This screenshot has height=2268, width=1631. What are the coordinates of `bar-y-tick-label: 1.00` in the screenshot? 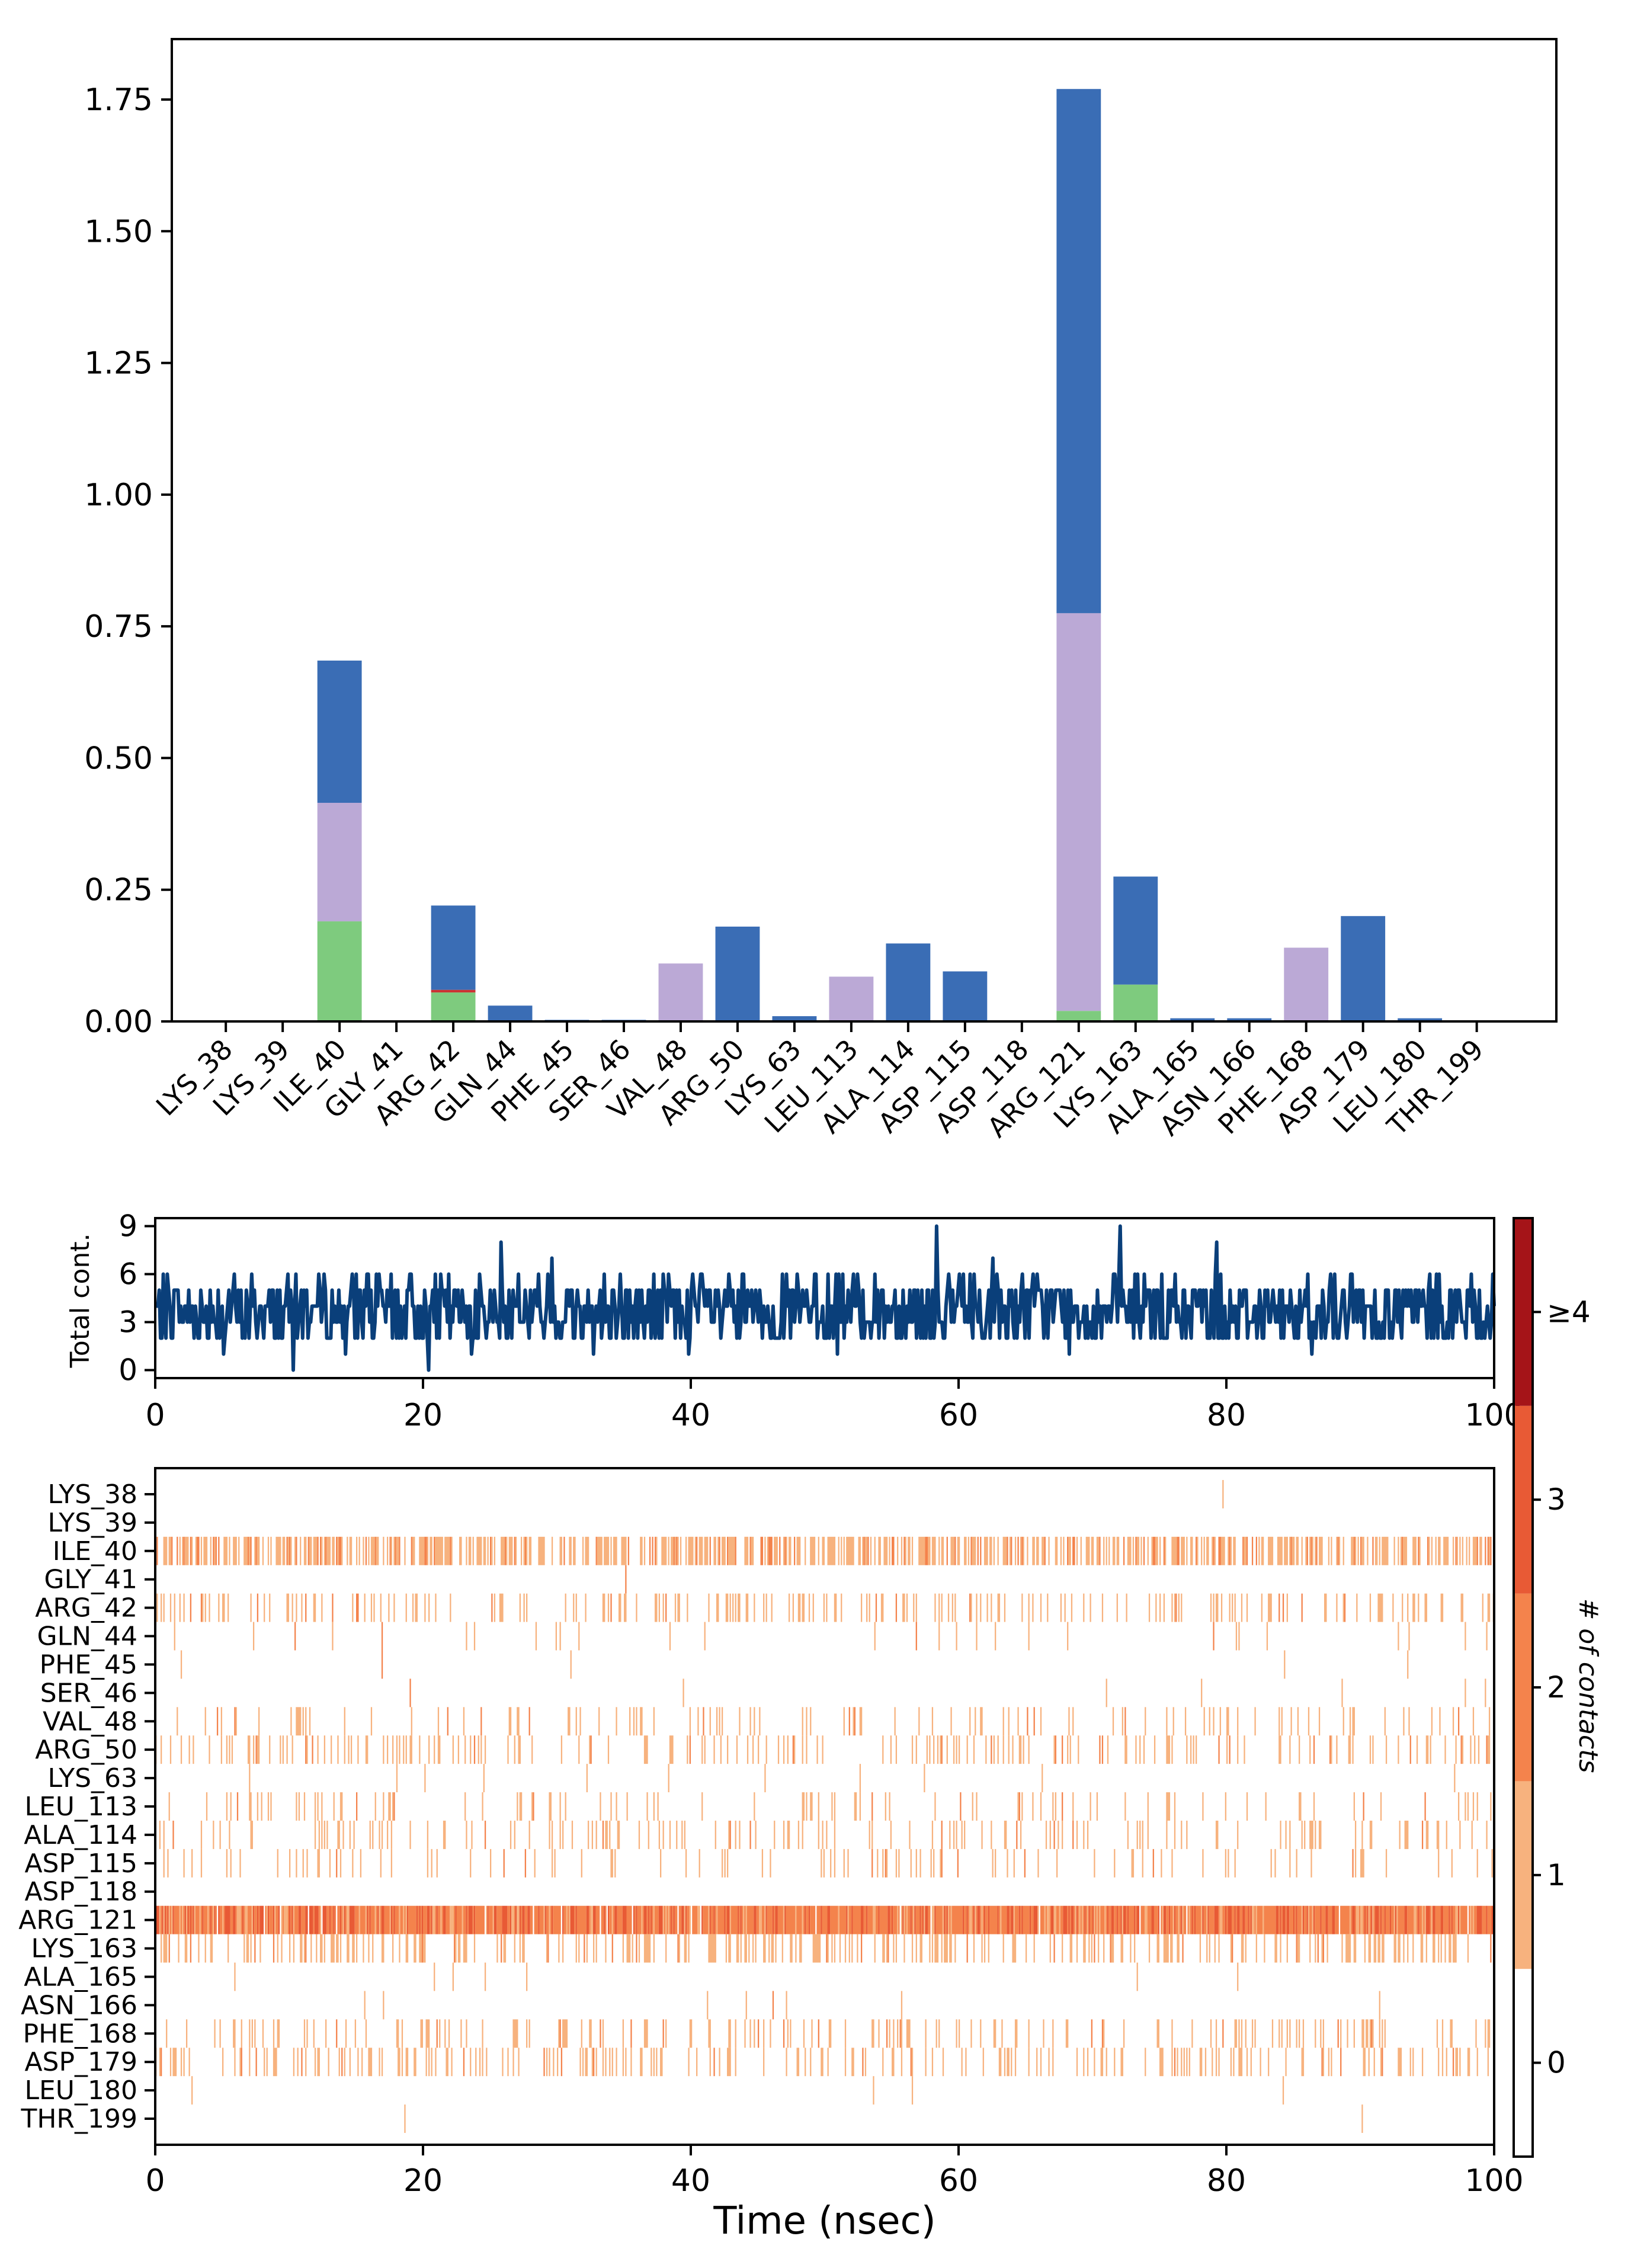 It's located at (118, 495).